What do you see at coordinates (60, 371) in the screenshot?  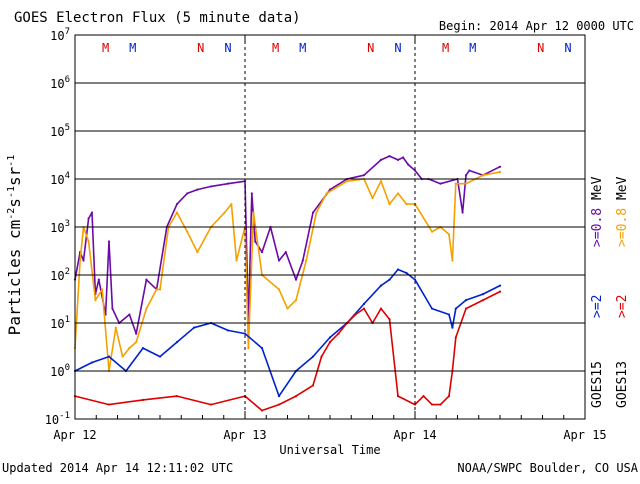 I see `y-tick-label-1: 10⁰` at bounding box center [60, 371].